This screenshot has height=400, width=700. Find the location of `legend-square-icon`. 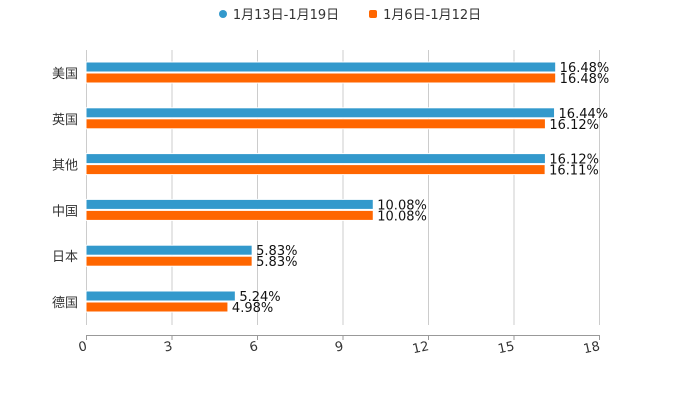

legend-square-icon is located at coordinates (373, 13).